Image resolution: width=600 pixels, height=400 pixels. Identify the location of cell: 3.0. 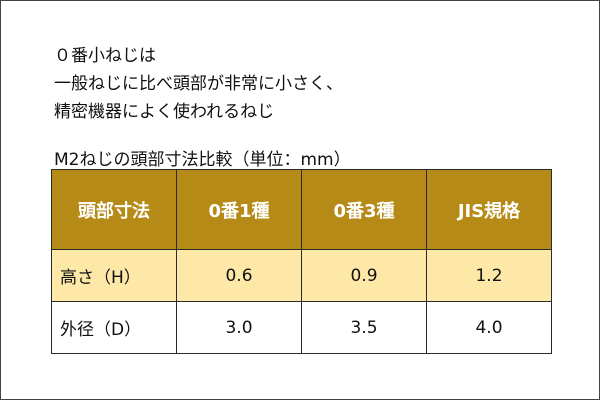
(239, 327).